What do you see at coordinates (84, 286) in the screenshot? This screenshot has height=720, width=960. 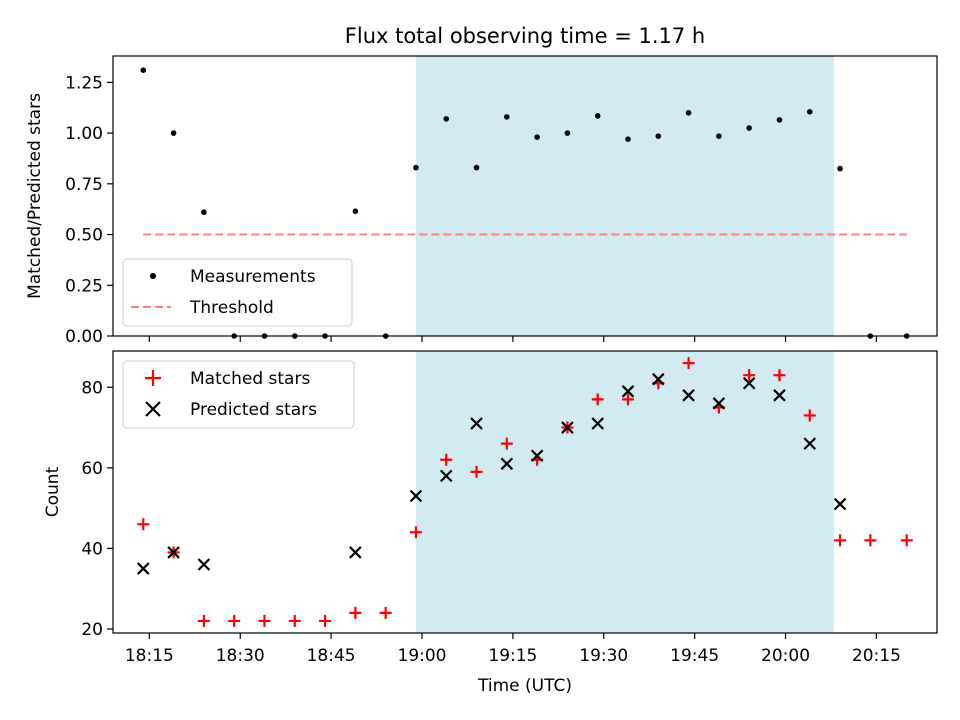 I see `top-ytick-label: 0.25` at bounding box center [84, 286].